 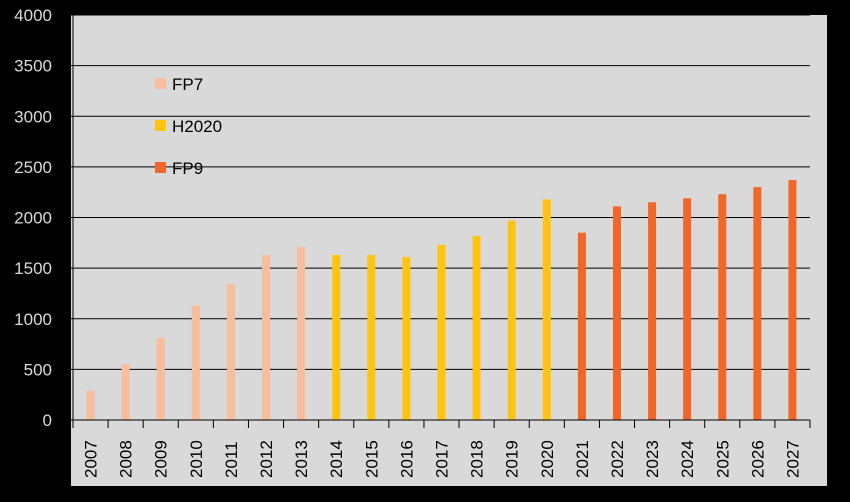 I want to click on x-tick-label: 2010, so click(x=196, y=459).